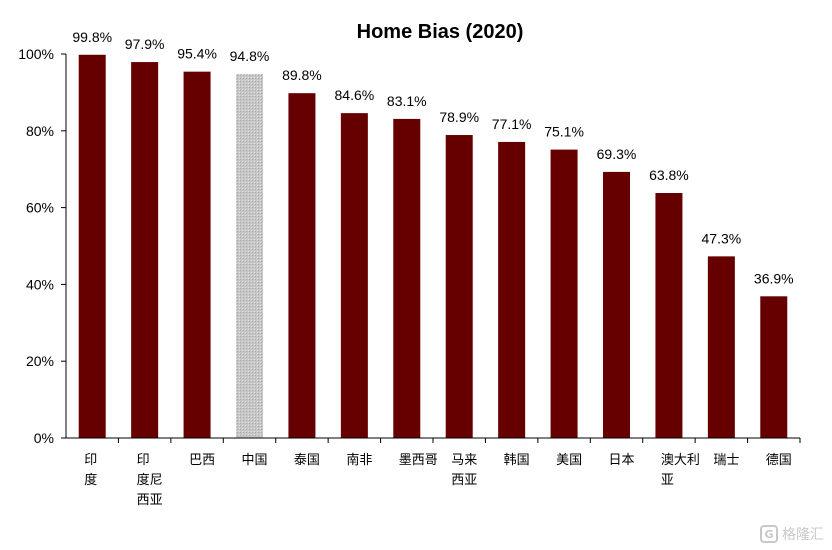 The height and width of the screenshot is (550, 832). Describe the element at coordinates (40, 284) in the screenshot. I see `y-tick-label: 40%` at that location.